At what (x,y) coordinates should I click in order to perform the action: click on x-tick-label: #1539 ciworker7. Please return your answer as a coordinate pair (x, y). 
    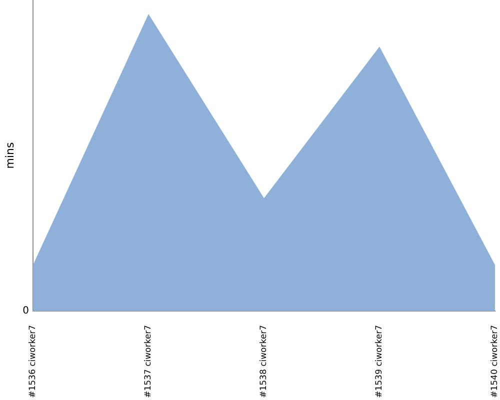
    Looking at the image, I should click on (379, 361).